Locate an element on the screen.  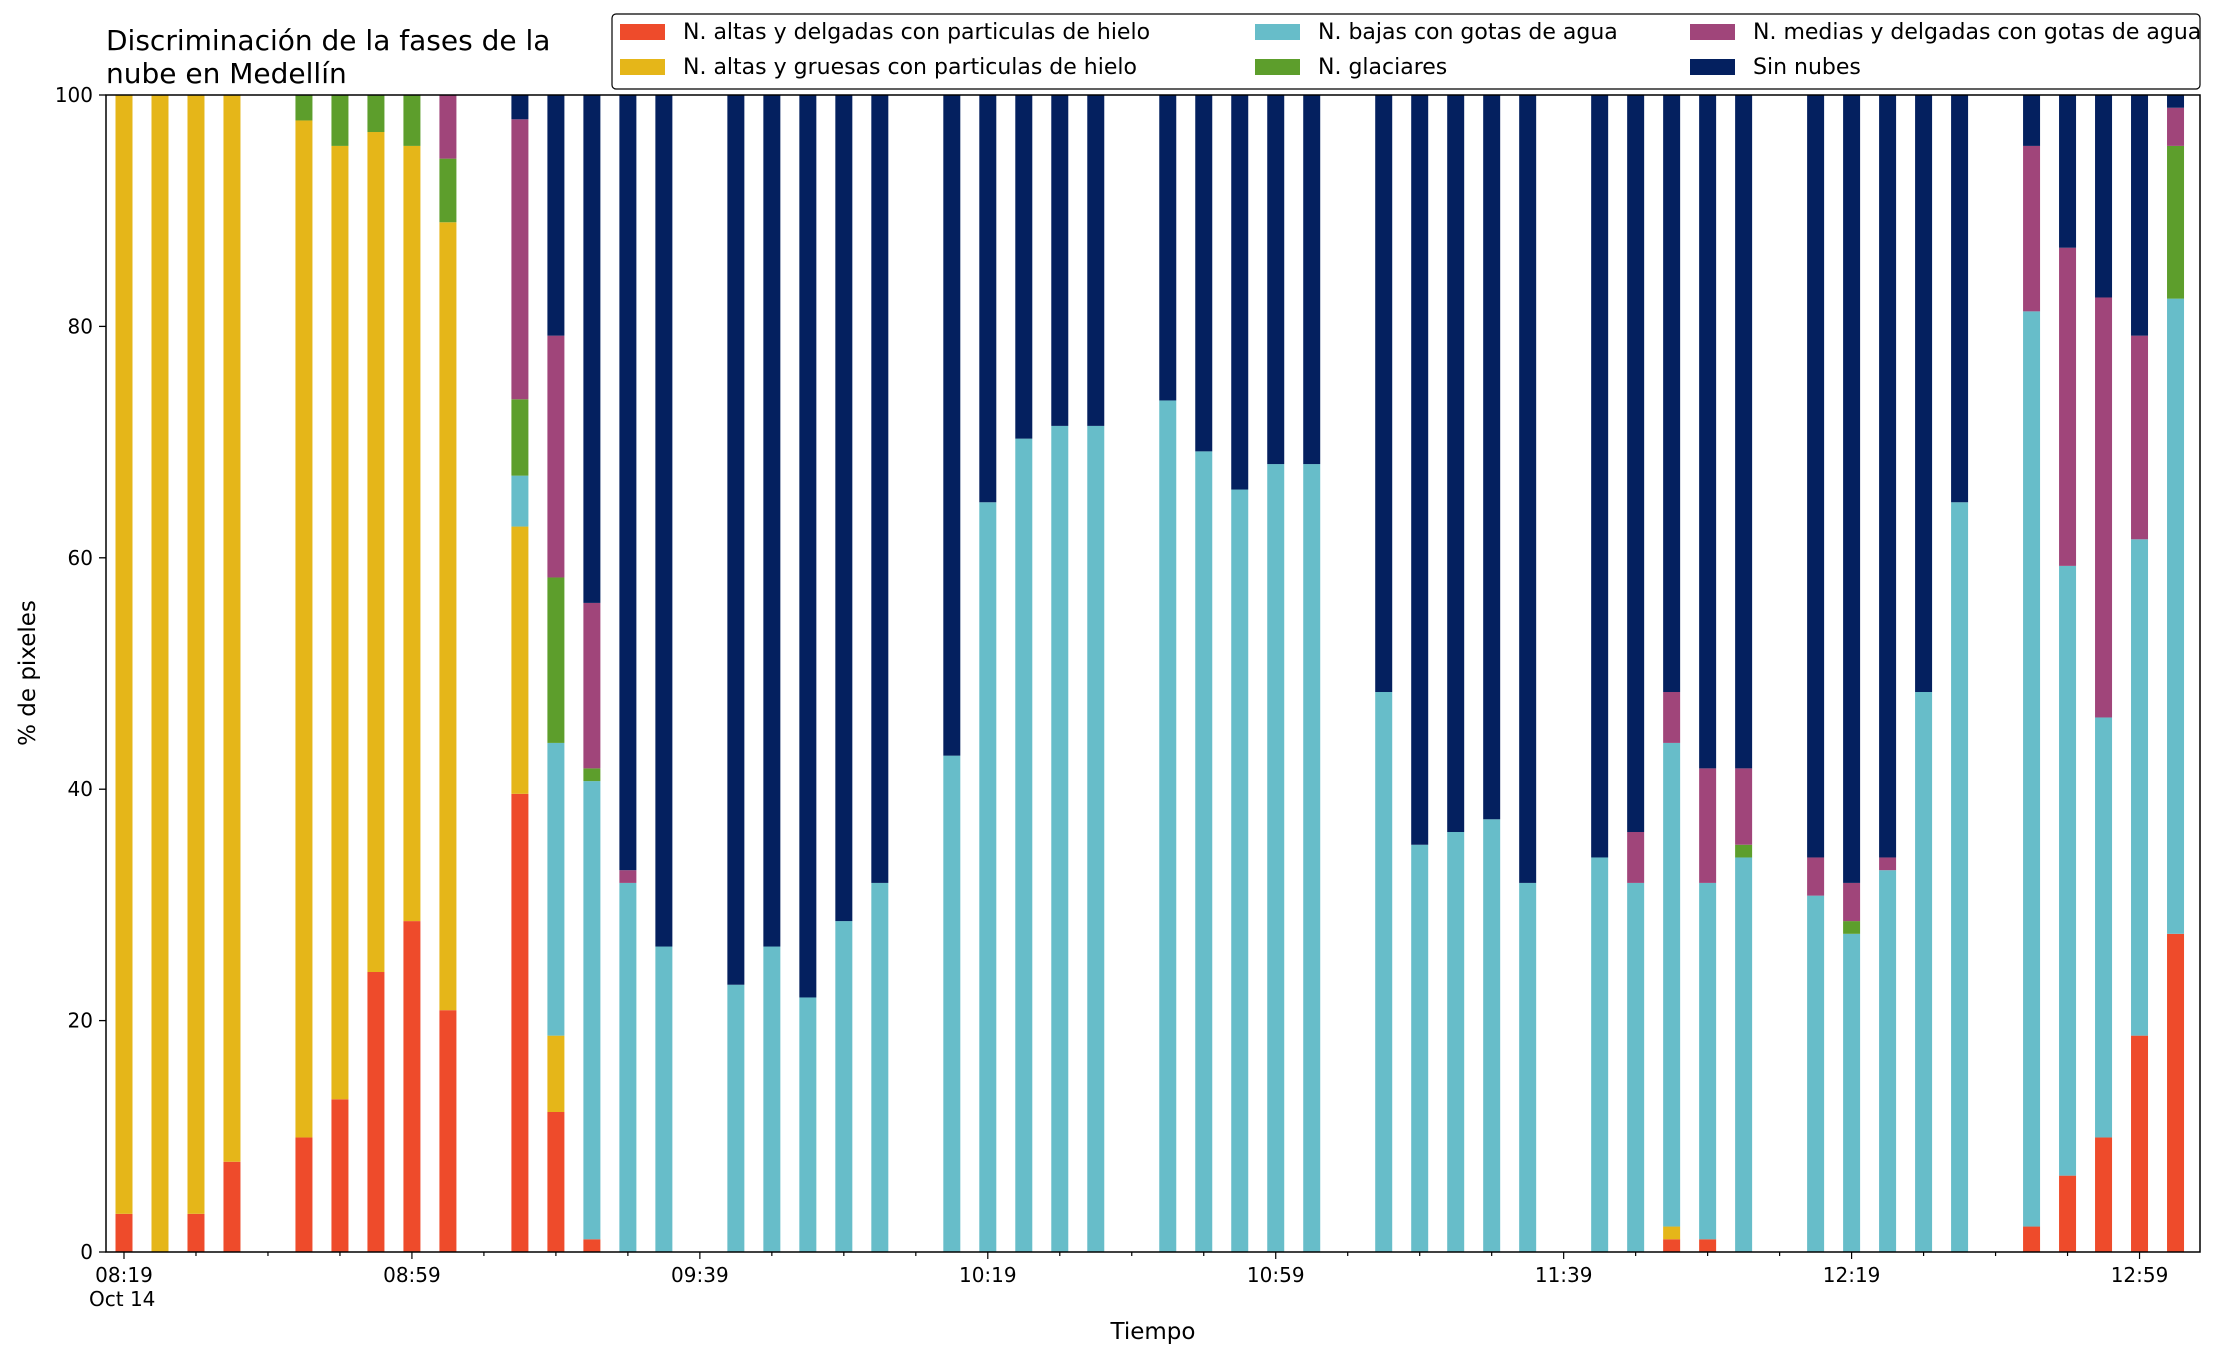
x-axis-date-label: Oct 14 is located at coordinates (122, 1299).